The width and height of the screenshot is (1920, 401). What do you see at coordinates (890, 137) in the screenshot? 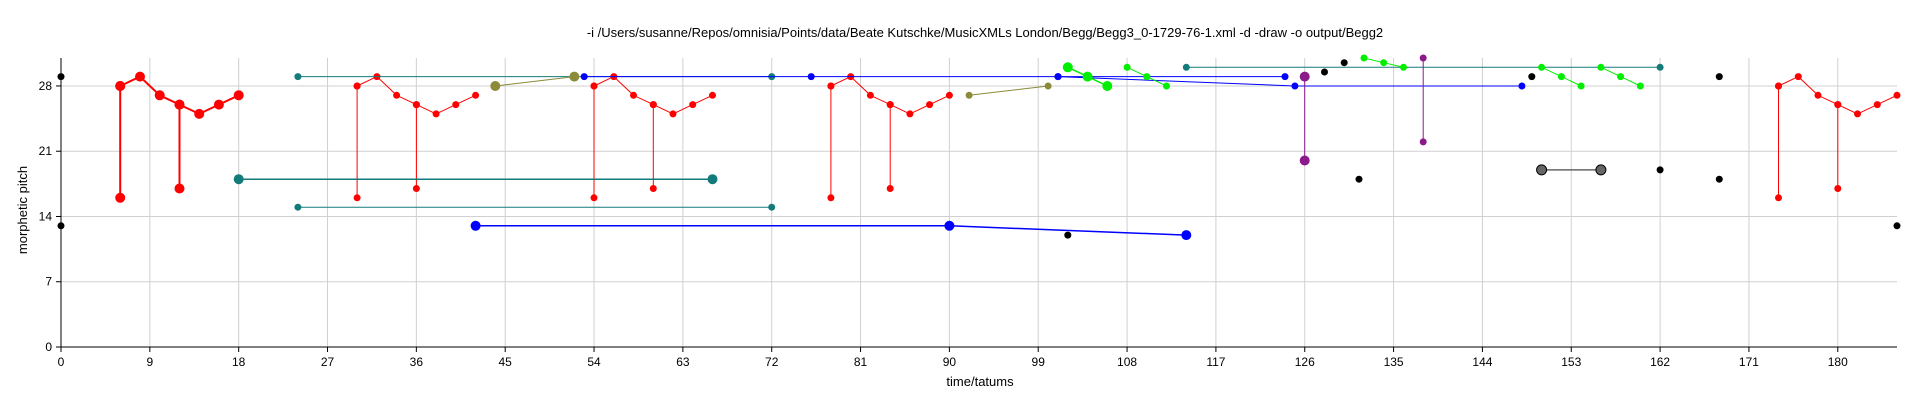
I see `series-line` at bounding box center [890, 137].